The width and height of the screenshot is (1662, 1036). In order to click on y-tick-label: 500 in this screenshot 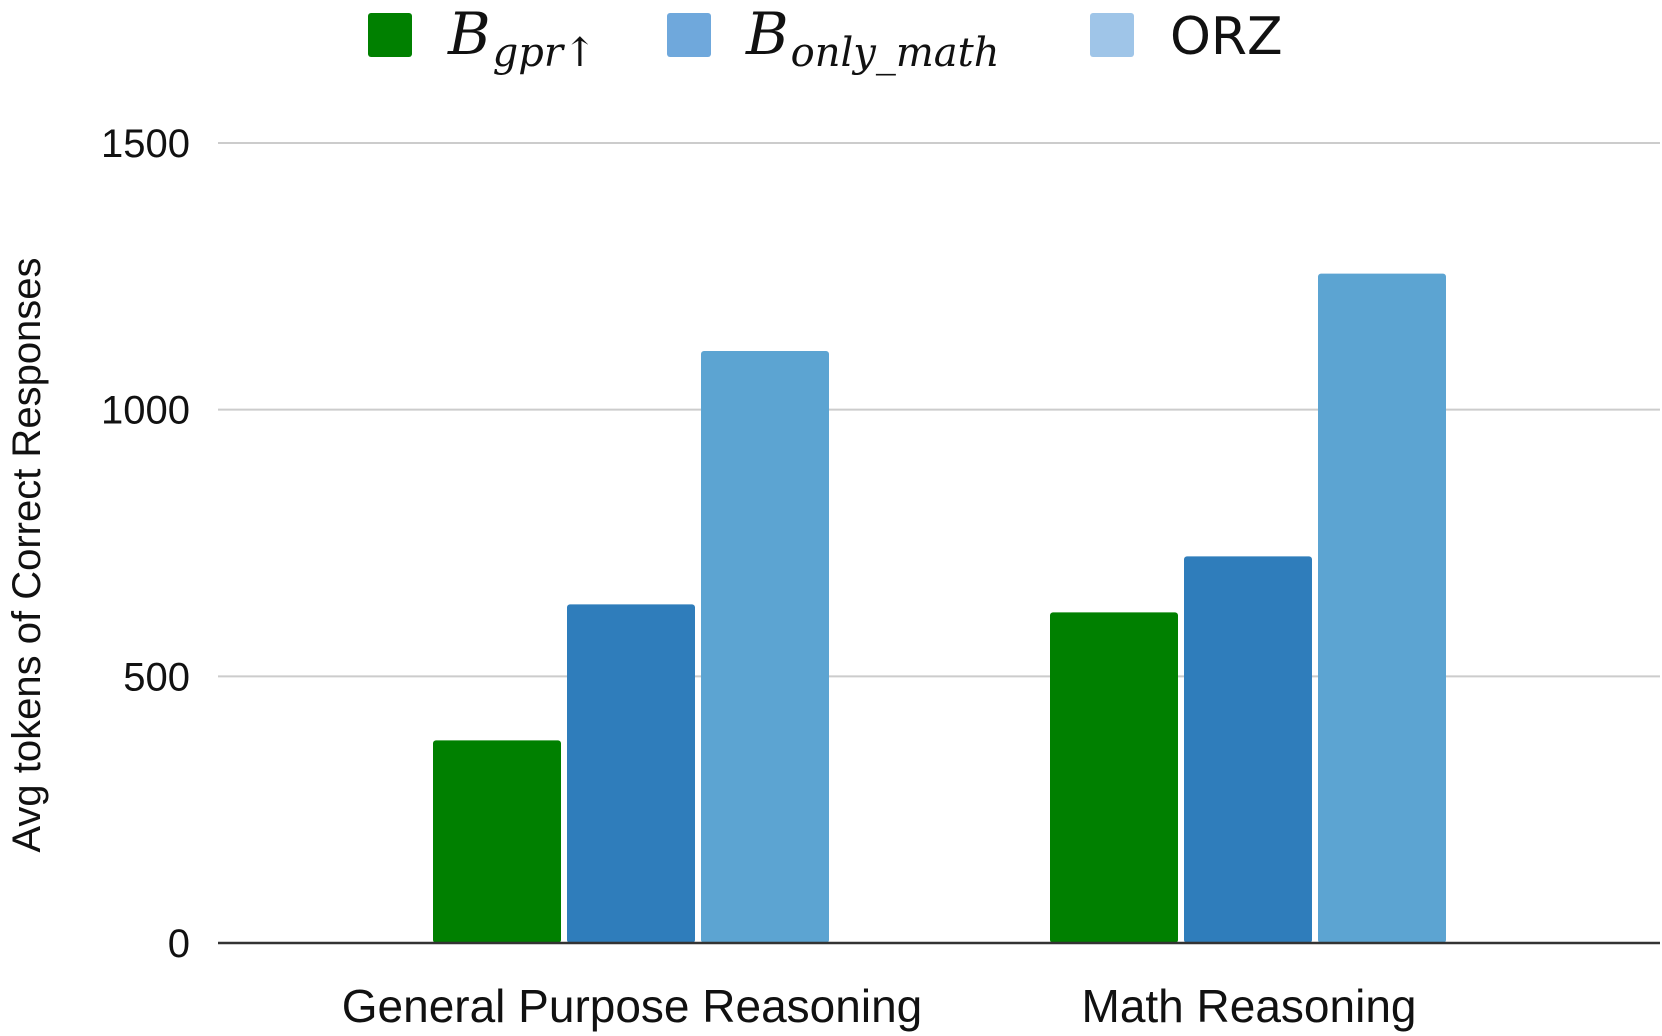, I will do `click(156, 677)`.